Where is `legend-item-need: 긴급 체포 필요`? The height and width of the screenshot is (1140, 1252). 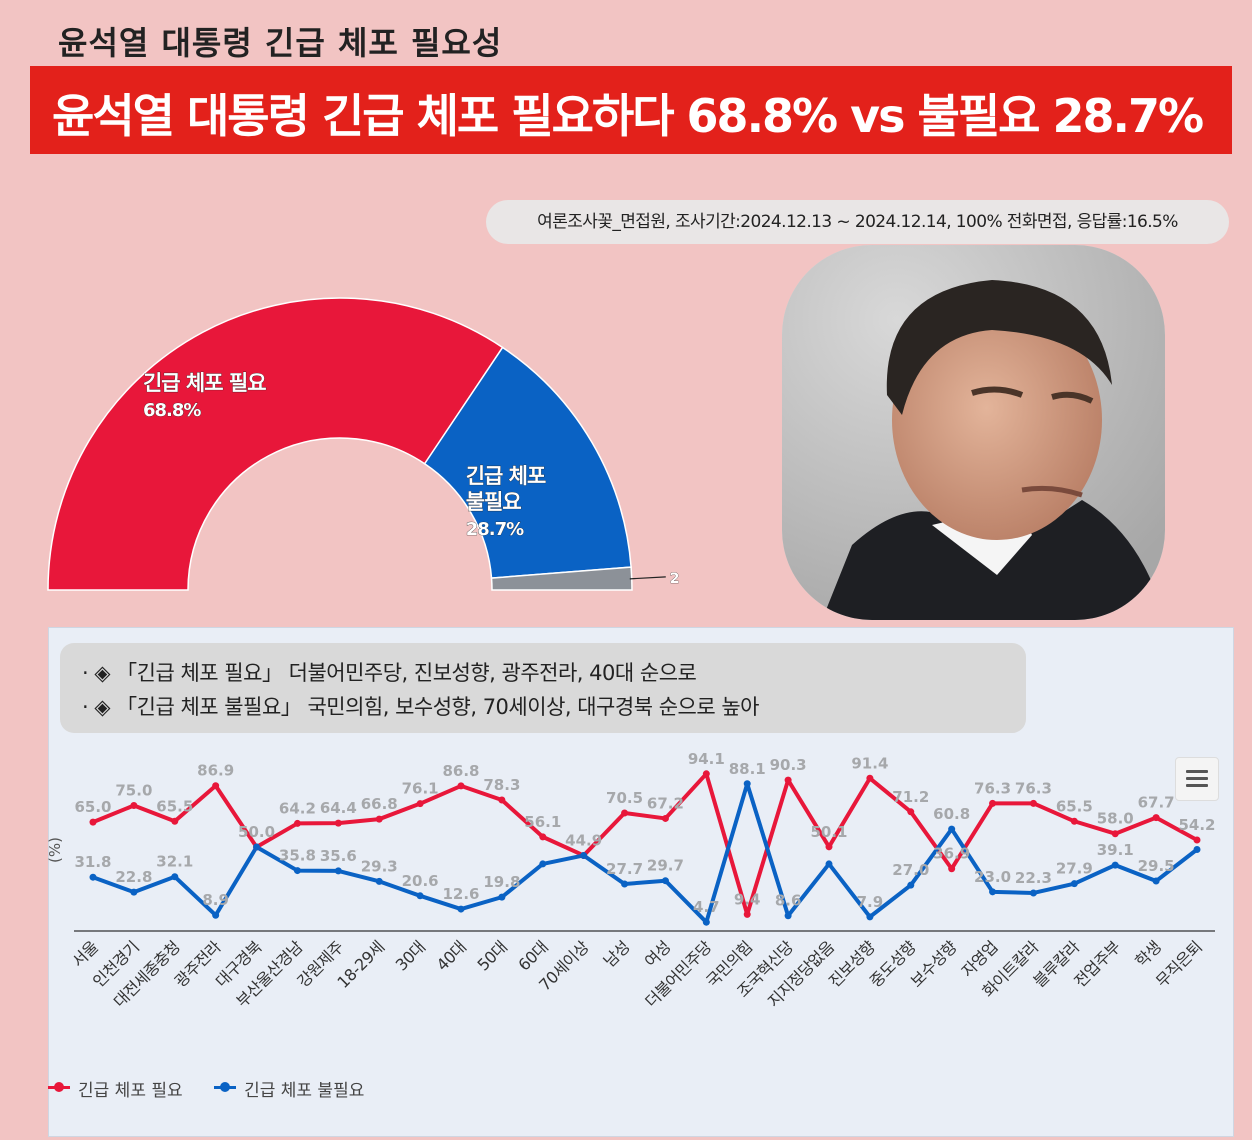 legend-item-need: 긴급 체포 필요 is located at coordinates (115, 1088).